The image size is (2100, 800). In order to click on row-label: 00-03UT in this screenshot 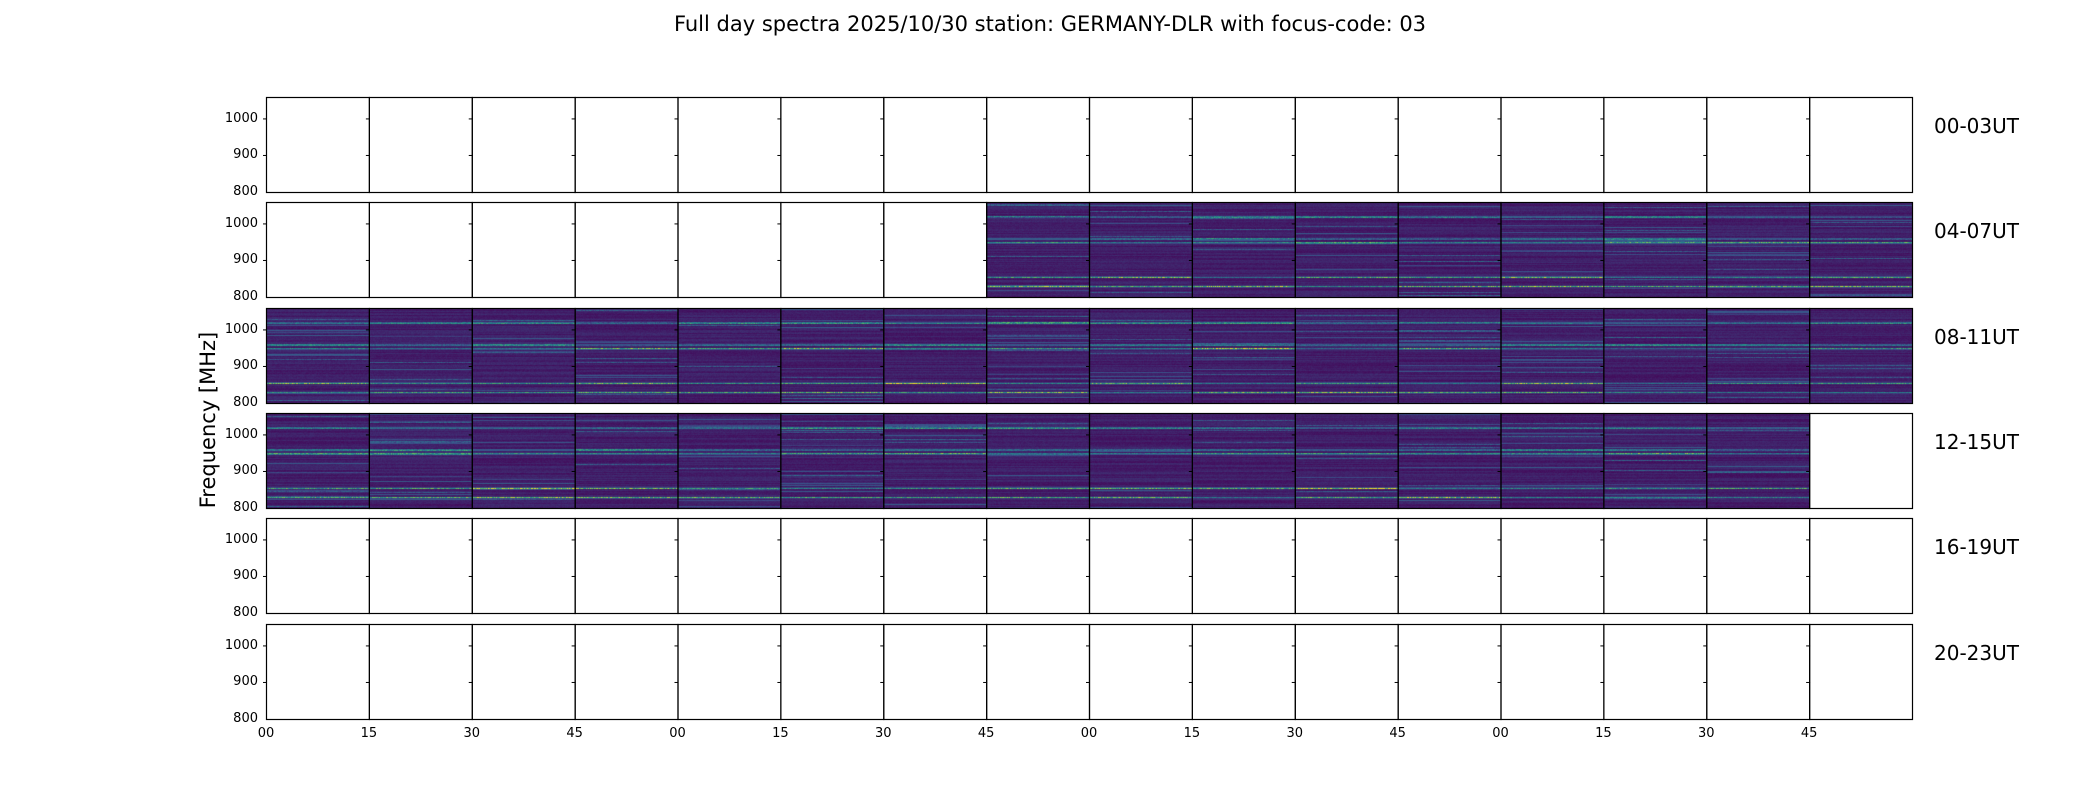, I will do `click(1976, 126)`.